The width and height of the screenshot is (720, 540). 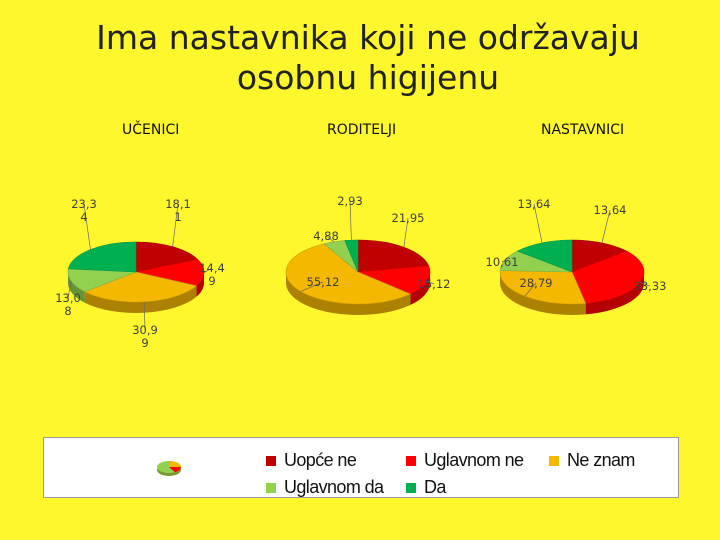 What do you see at coordinates (334, 487) in the screenshot?
I see `legend-label: Uglavnom da` at bounding box center [334, 487].